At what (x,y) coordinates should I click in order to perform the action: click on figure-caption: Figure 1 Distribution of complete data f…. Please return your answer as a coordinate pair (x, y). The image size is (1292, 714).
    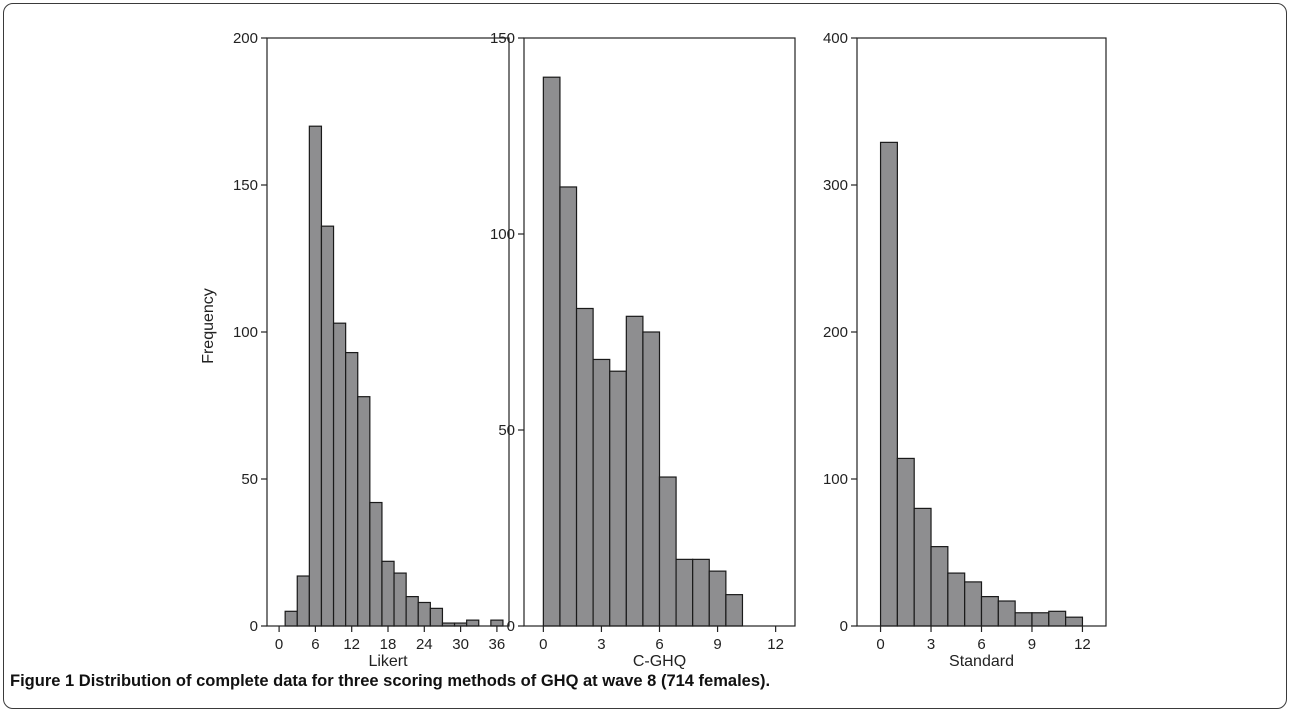
    Looking at the image, I should click on (390, 681).